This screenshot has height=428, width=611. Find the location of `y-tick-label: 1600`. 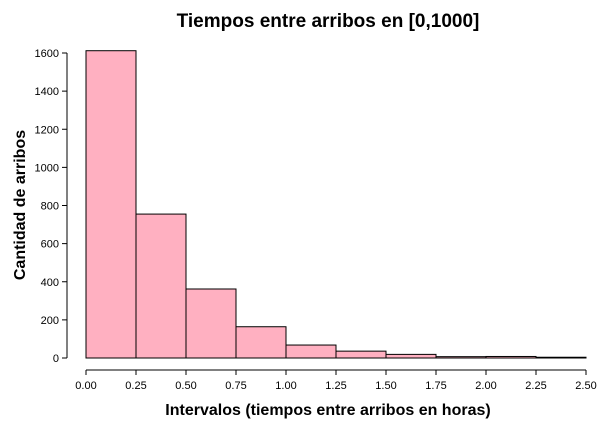

y-tick-label: 1600 is located at coordinates (47, 54).